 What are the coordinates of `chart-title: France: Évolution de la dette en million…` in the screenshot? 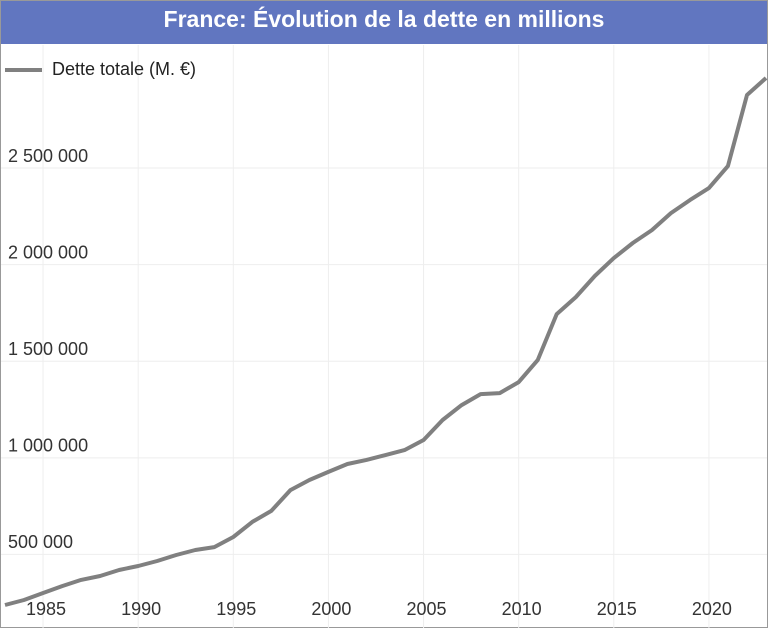 It's located at (384, 18).